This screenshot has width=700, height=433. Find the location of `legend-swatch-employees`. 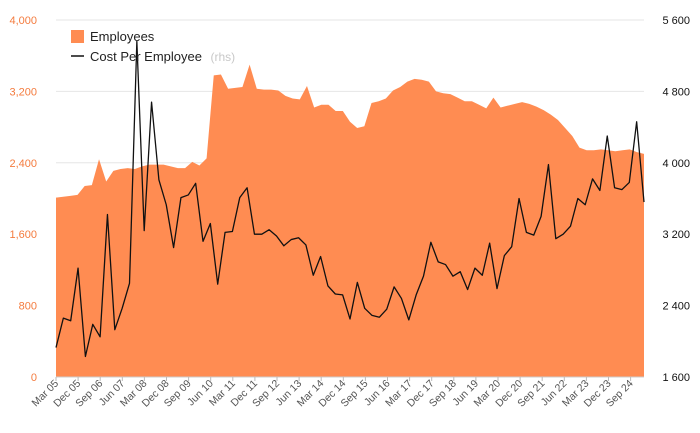

legend-swatch-employees is located at coordinates (77, 36).